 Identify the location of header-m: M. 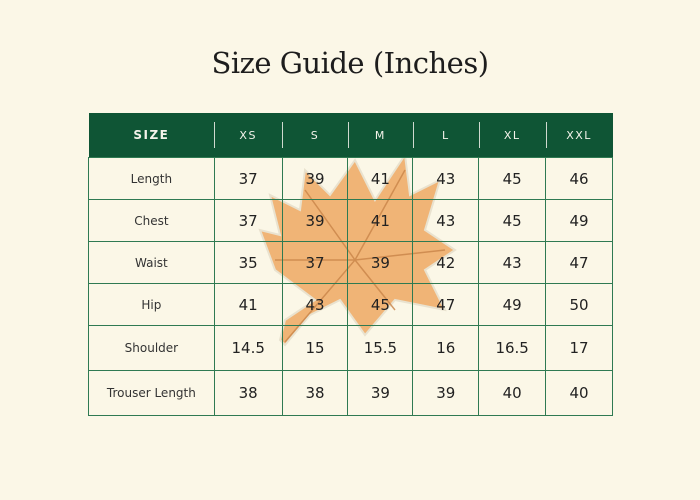
(380, 135).